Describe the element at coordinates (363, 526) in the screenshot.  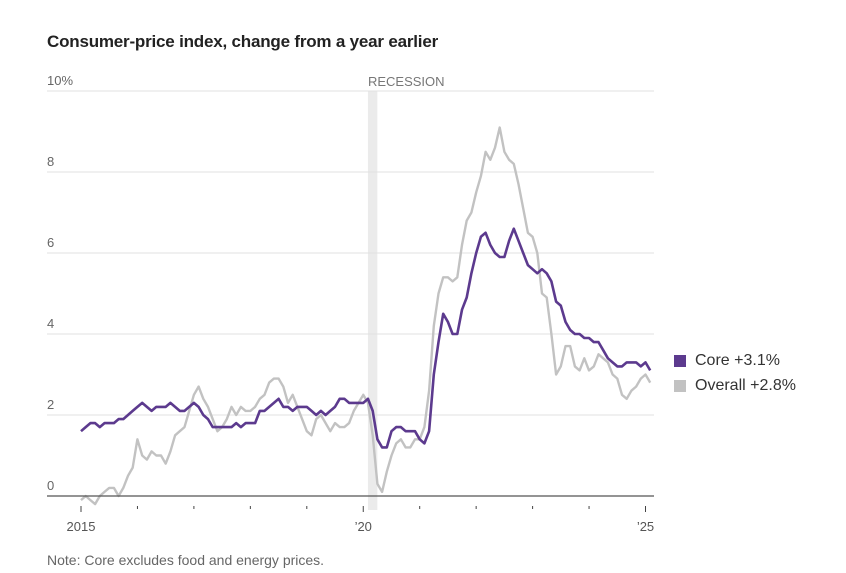
I see `x-tick-label: ’20` at that location.